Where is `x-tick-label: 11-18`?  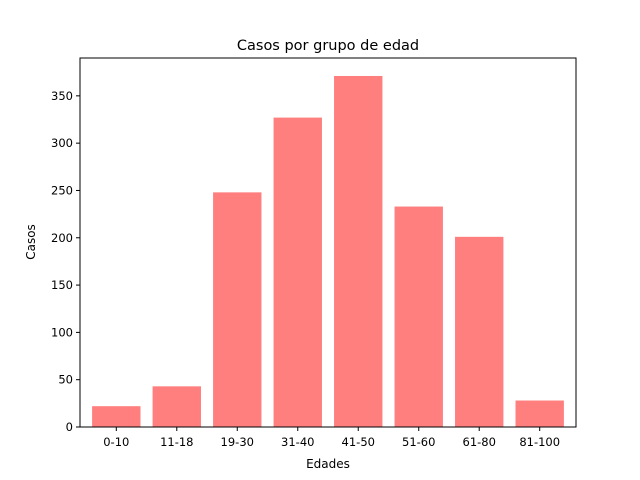 x-tick-label: 11-18 is located at coordinates (176, 442).